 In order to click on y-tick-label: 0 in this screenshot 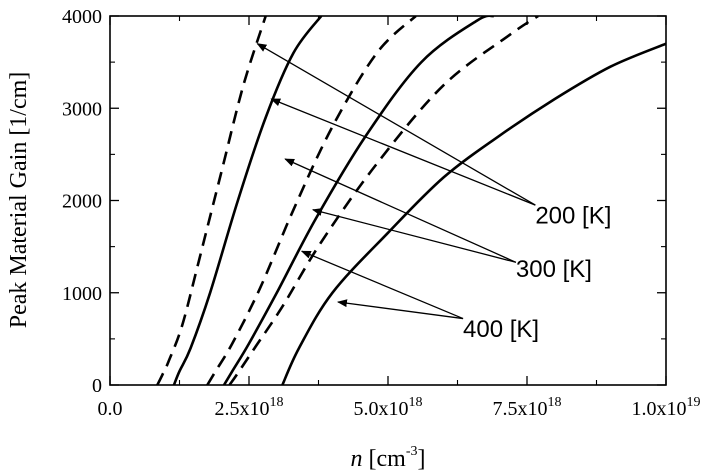, I will do `click(97, 386)`.